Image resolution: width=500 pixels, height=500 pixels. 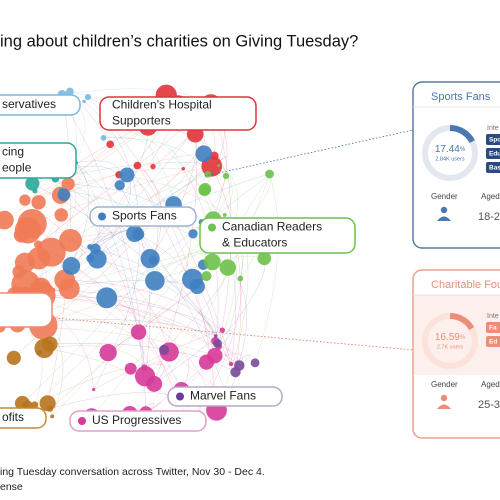 I want to click on donut-arc, so click(x=450, y=153).